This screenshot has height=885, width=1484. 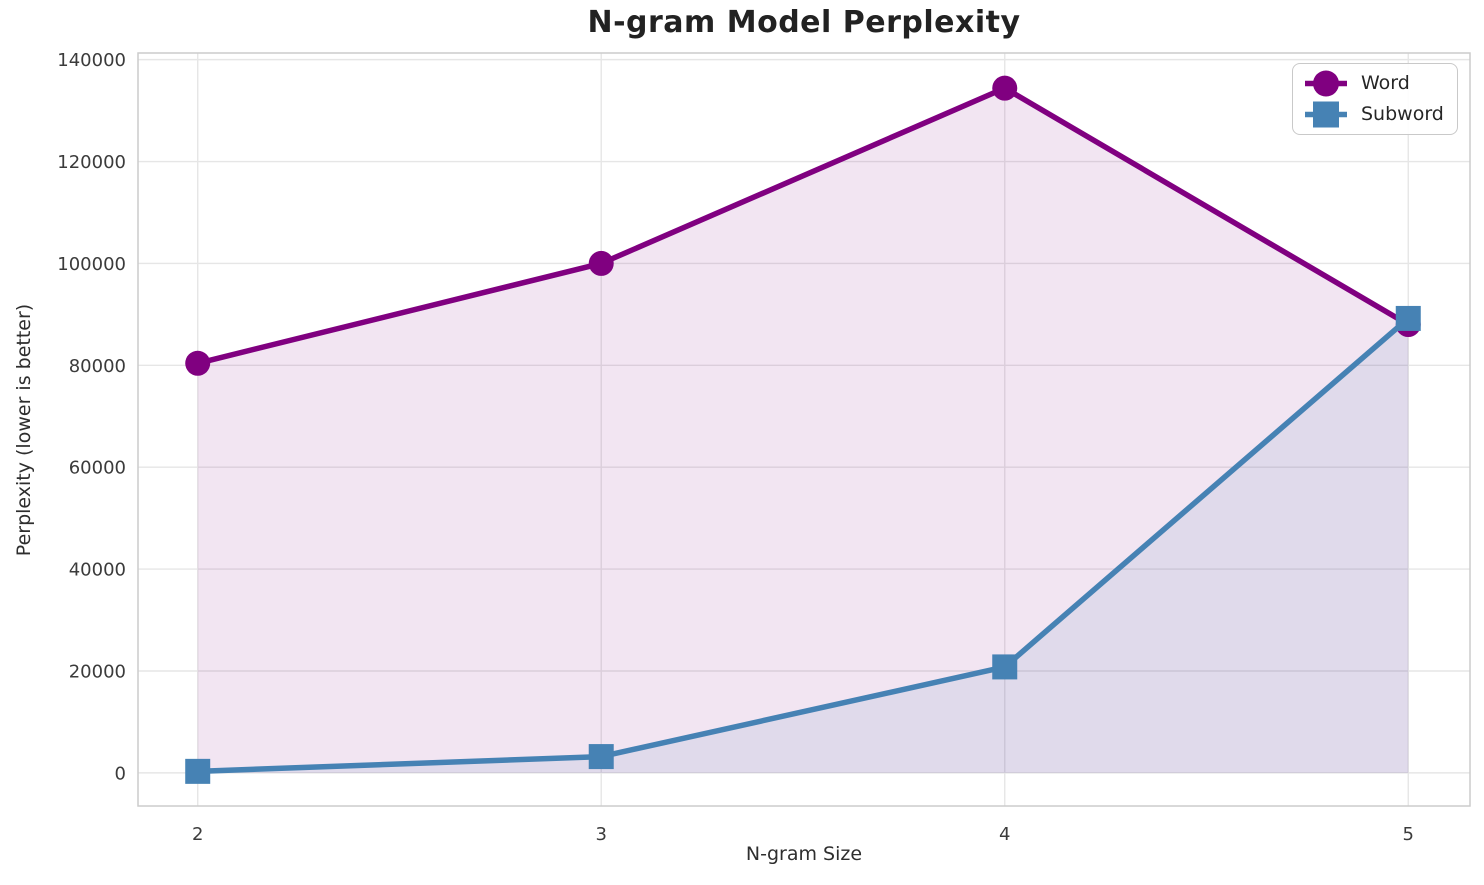 I want to click on x-tick-label: 3, so click(x=601, y=834).